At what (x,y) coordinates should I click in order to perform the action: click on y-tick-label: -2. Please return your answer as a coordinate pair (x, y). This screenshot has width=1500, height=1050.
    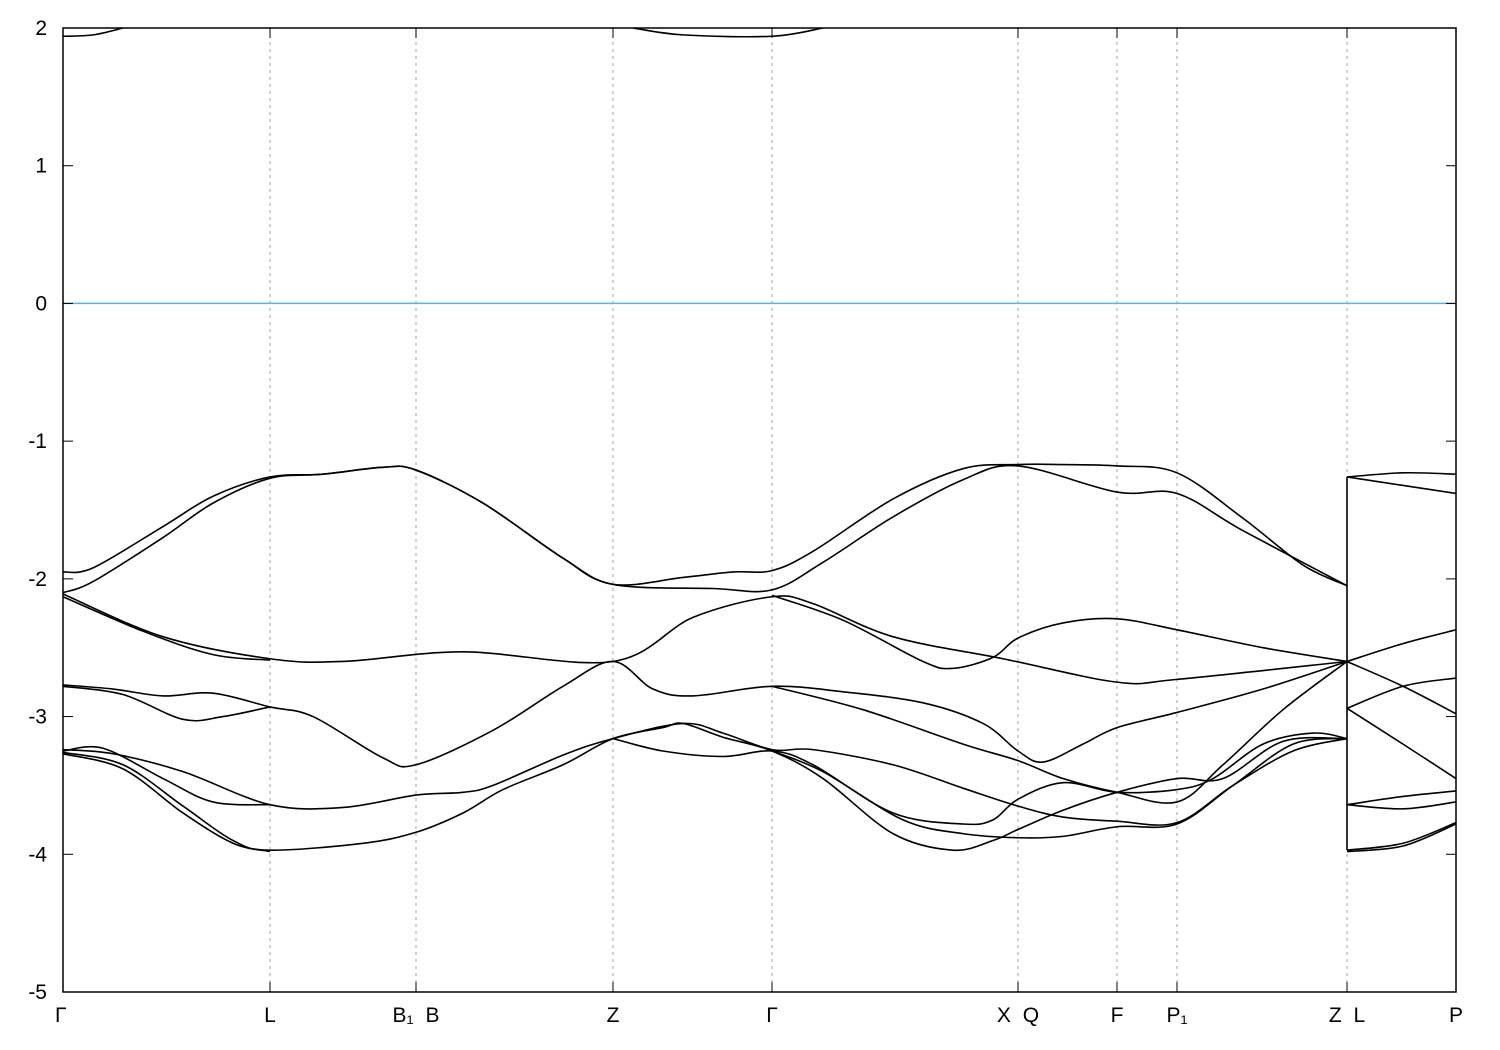
    Looking at the image, I should click on (37, 579).